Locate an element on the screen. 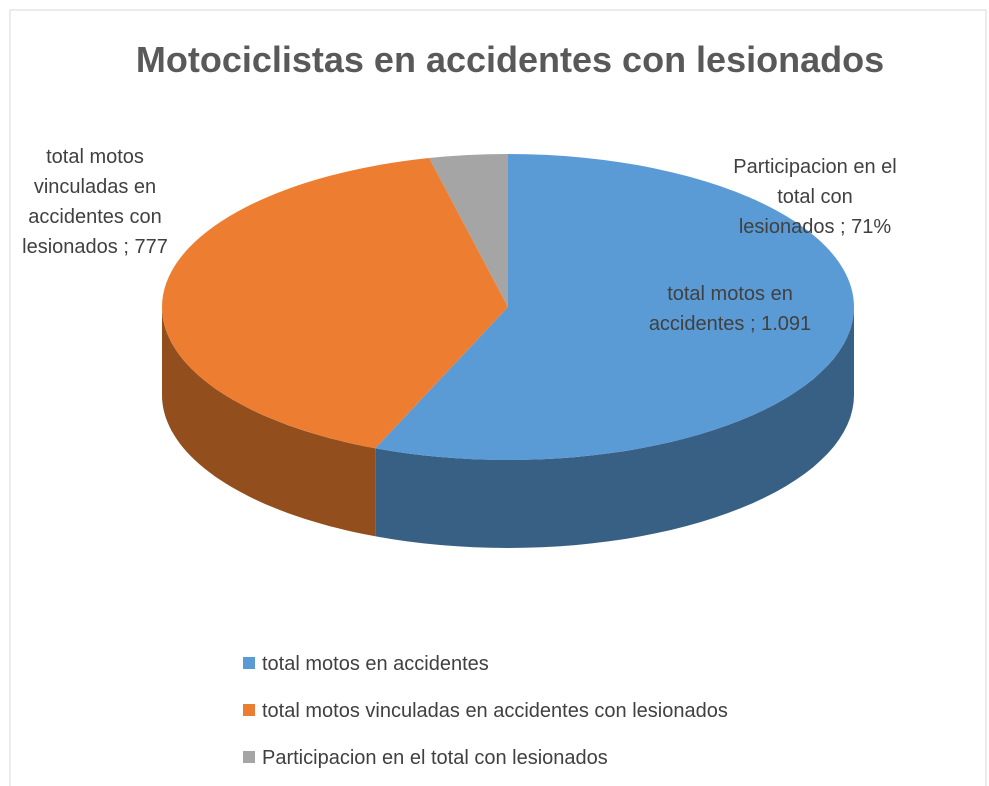  legend-label: total motos en accidentes is located at coordinates (375, 664).